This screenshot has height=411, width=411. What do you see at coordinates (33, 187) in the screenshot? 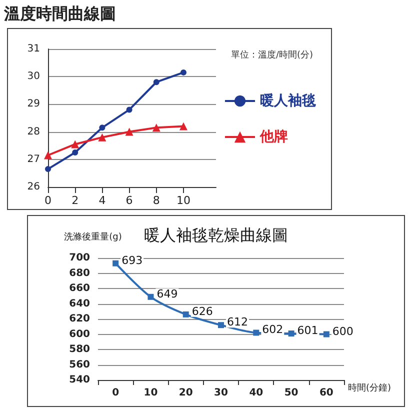
I see `y-tick-label: 26` at bounding box center [33, 187].